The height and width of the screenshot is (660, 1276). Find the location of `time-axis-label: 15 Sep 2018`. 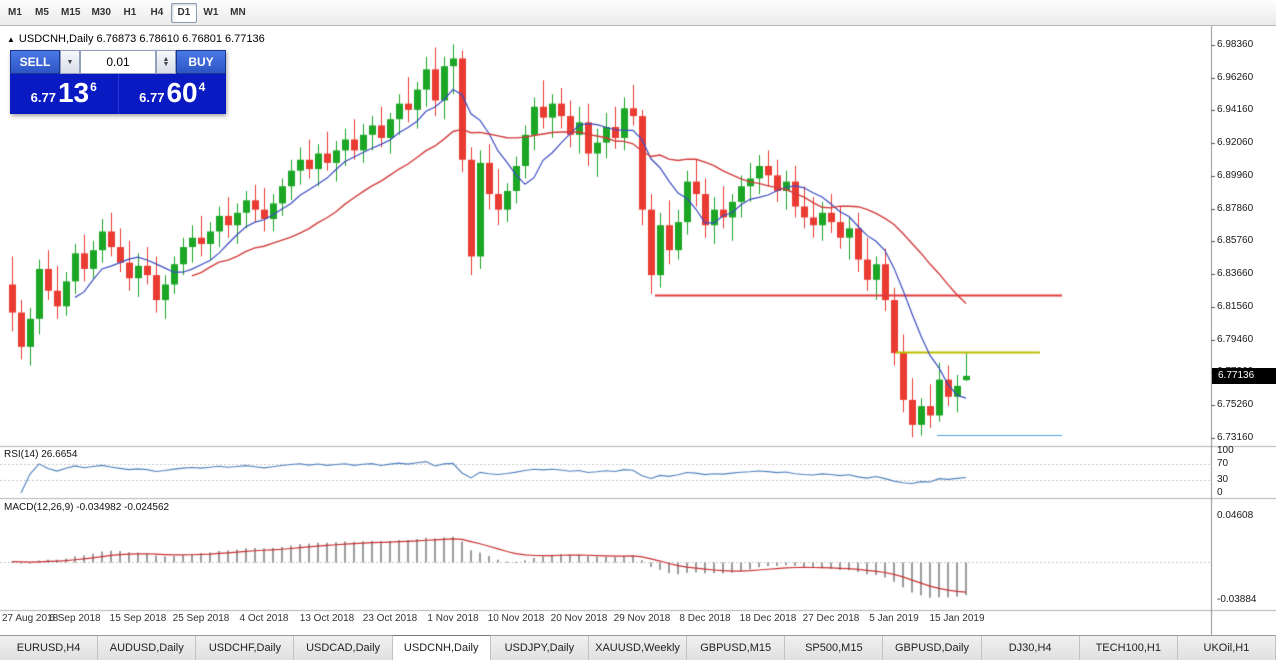

time-axis-label: 15 Sep 2018 is located at coordinates (138, 618).